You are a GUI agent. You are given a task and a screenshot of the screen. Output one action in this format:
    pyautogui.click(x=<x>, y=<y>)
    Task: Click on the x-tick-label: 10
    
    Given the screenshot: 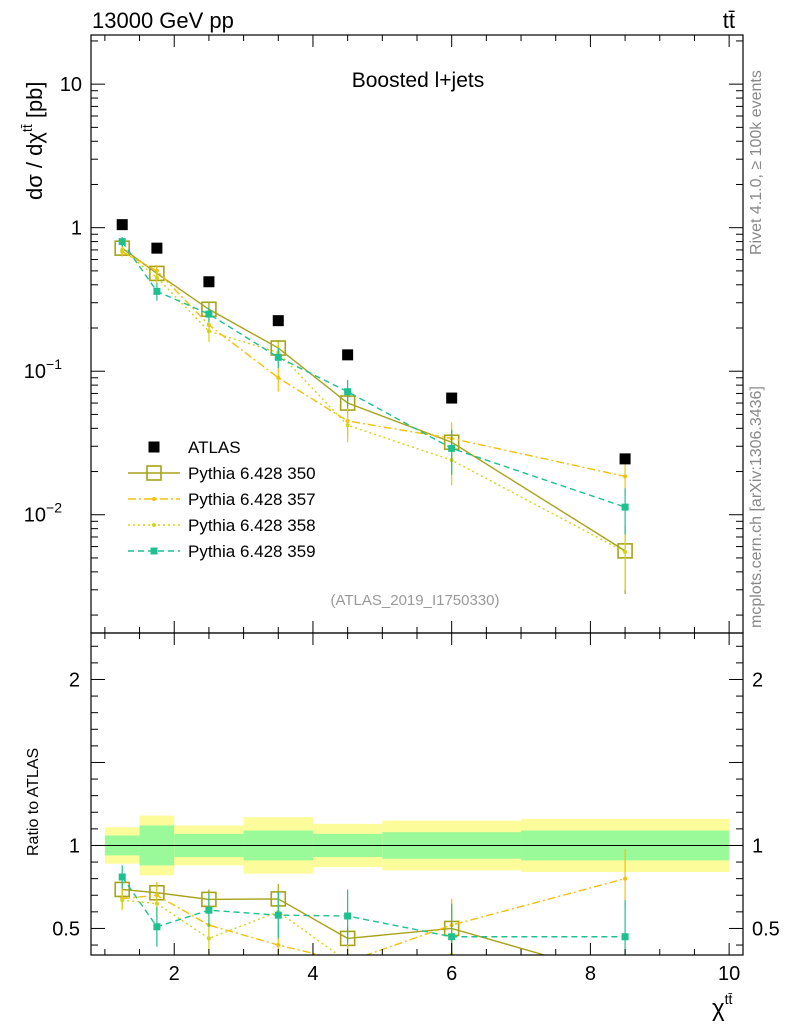 What is the action you would take?
    pyautogui.click(x=729, y=974)
    